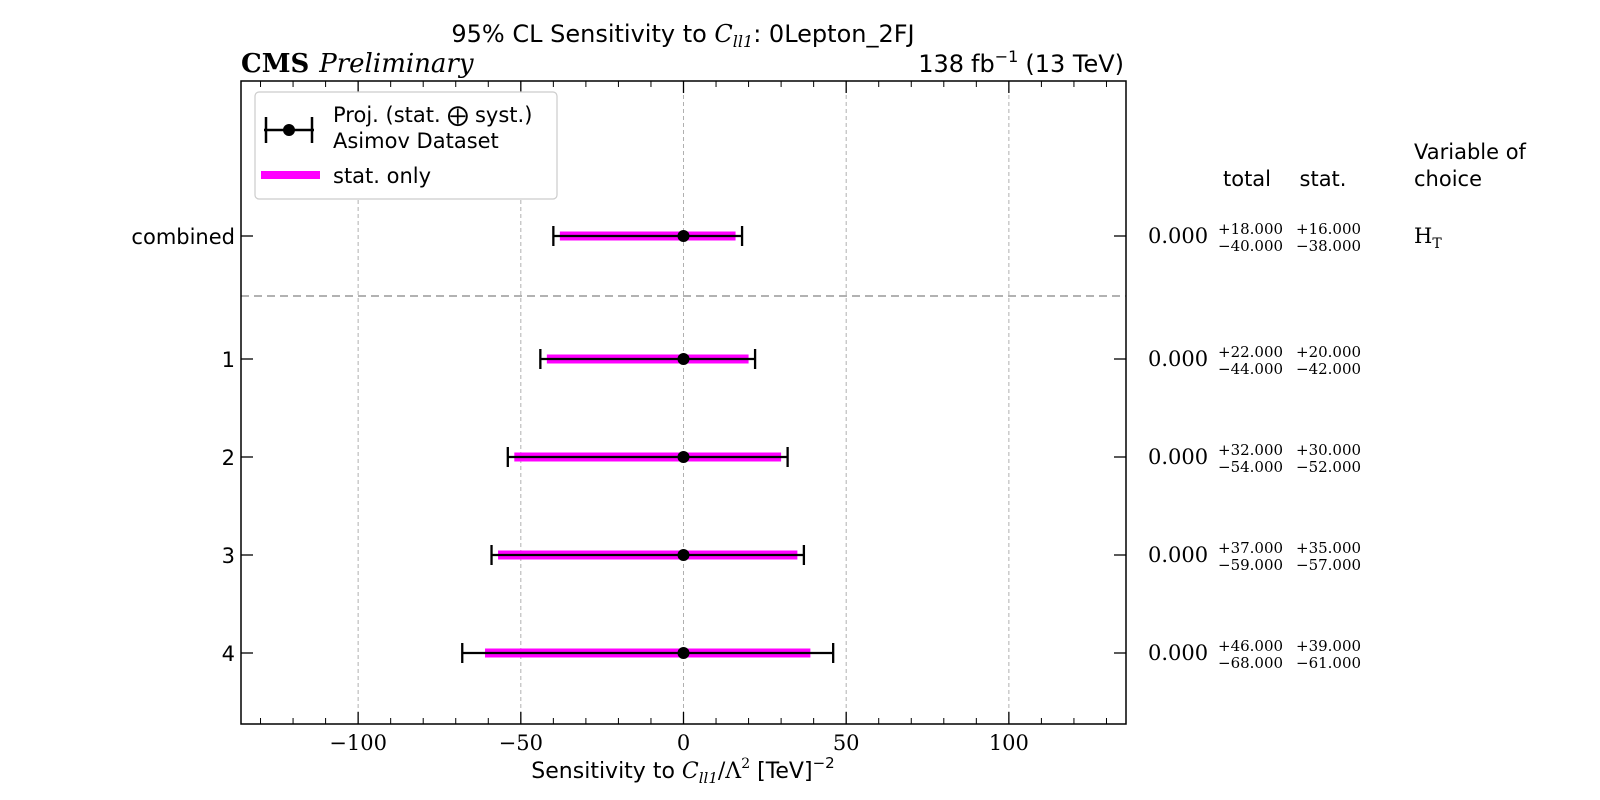 This screenshot has height=800, width=1600. What do you see at coordinates (781, 771) in the screenshot?
I see `xlabel-unit: [TeV]` at bounding box center [781, 771].